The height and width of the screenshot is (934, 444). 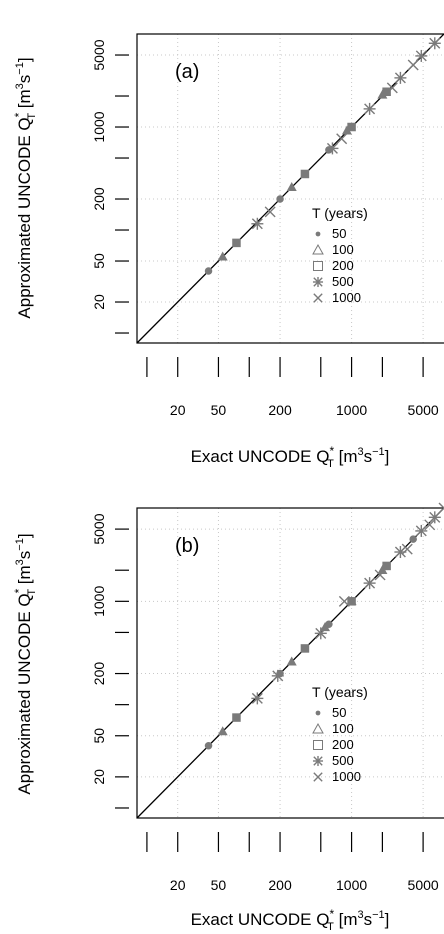 What do you see at coordinates (187, 546) in the screenshot?
I see `panel-label: (b)` at bounding box center [187, 546].